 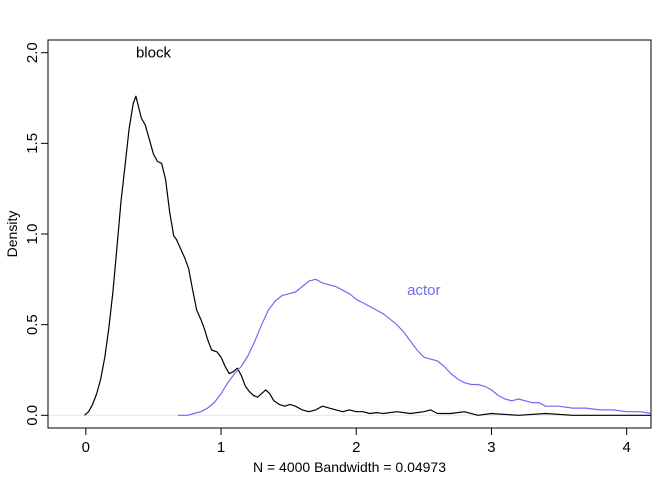 I want to click on x-axis: 0 1 2 3 4, so click(x=356, y=441).